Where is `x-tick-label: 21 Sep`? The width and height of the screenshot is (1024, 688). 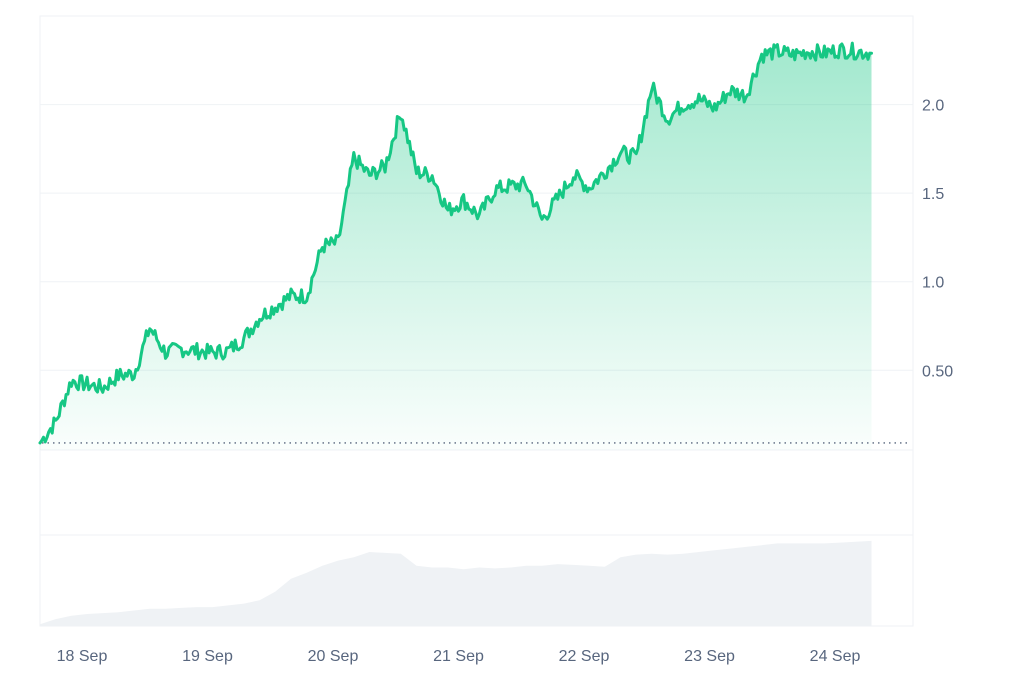 x-tick-label: 21 Sep is located at coordinates (458, 656).